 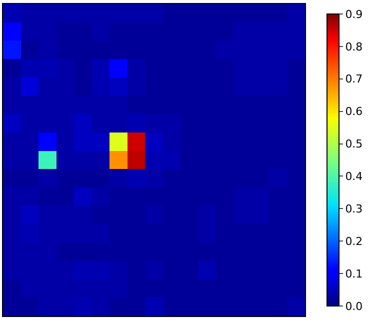 I want to click on color-bar-label: 0.8, so click(x=354, y=47).